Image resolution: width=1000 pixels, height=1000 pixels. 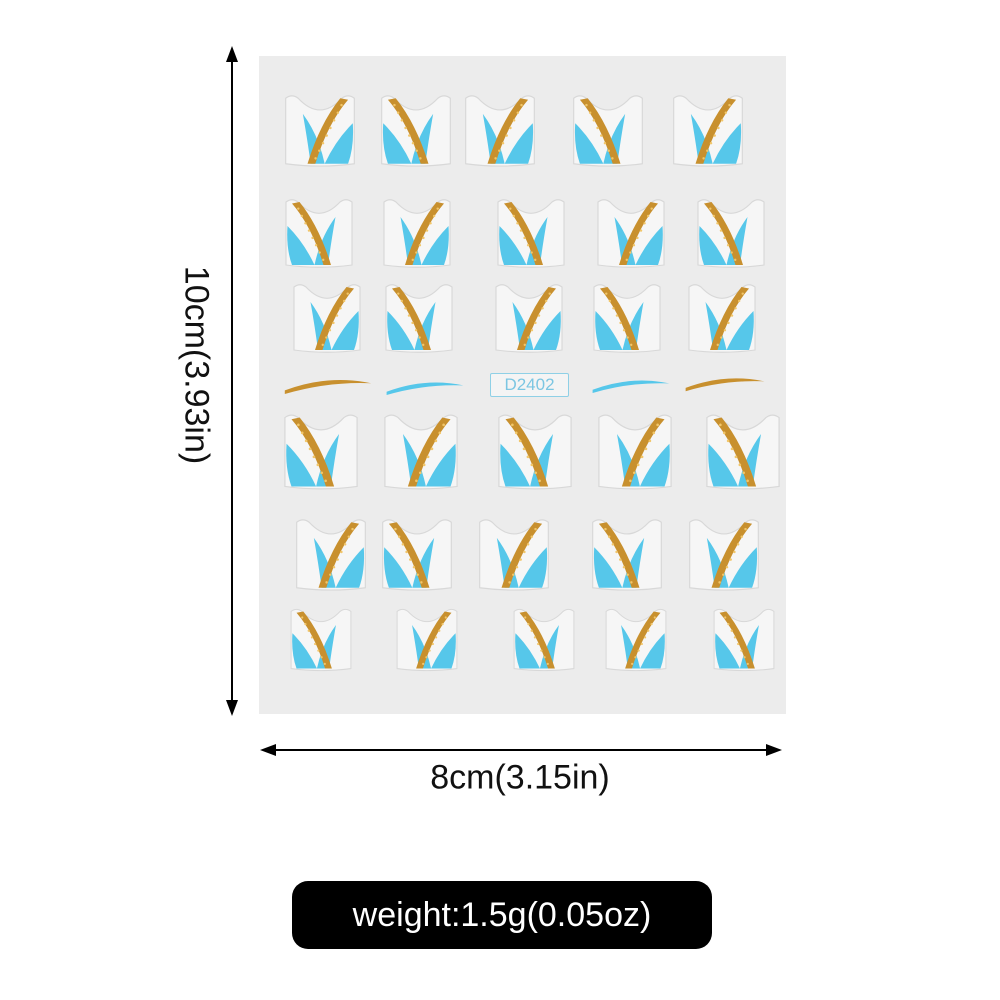 What do you see at coordinates (196, 365) in the screenshot?
I see `height-dimension-label: 10cm(3.93in)` at bounding box center [196, 365].